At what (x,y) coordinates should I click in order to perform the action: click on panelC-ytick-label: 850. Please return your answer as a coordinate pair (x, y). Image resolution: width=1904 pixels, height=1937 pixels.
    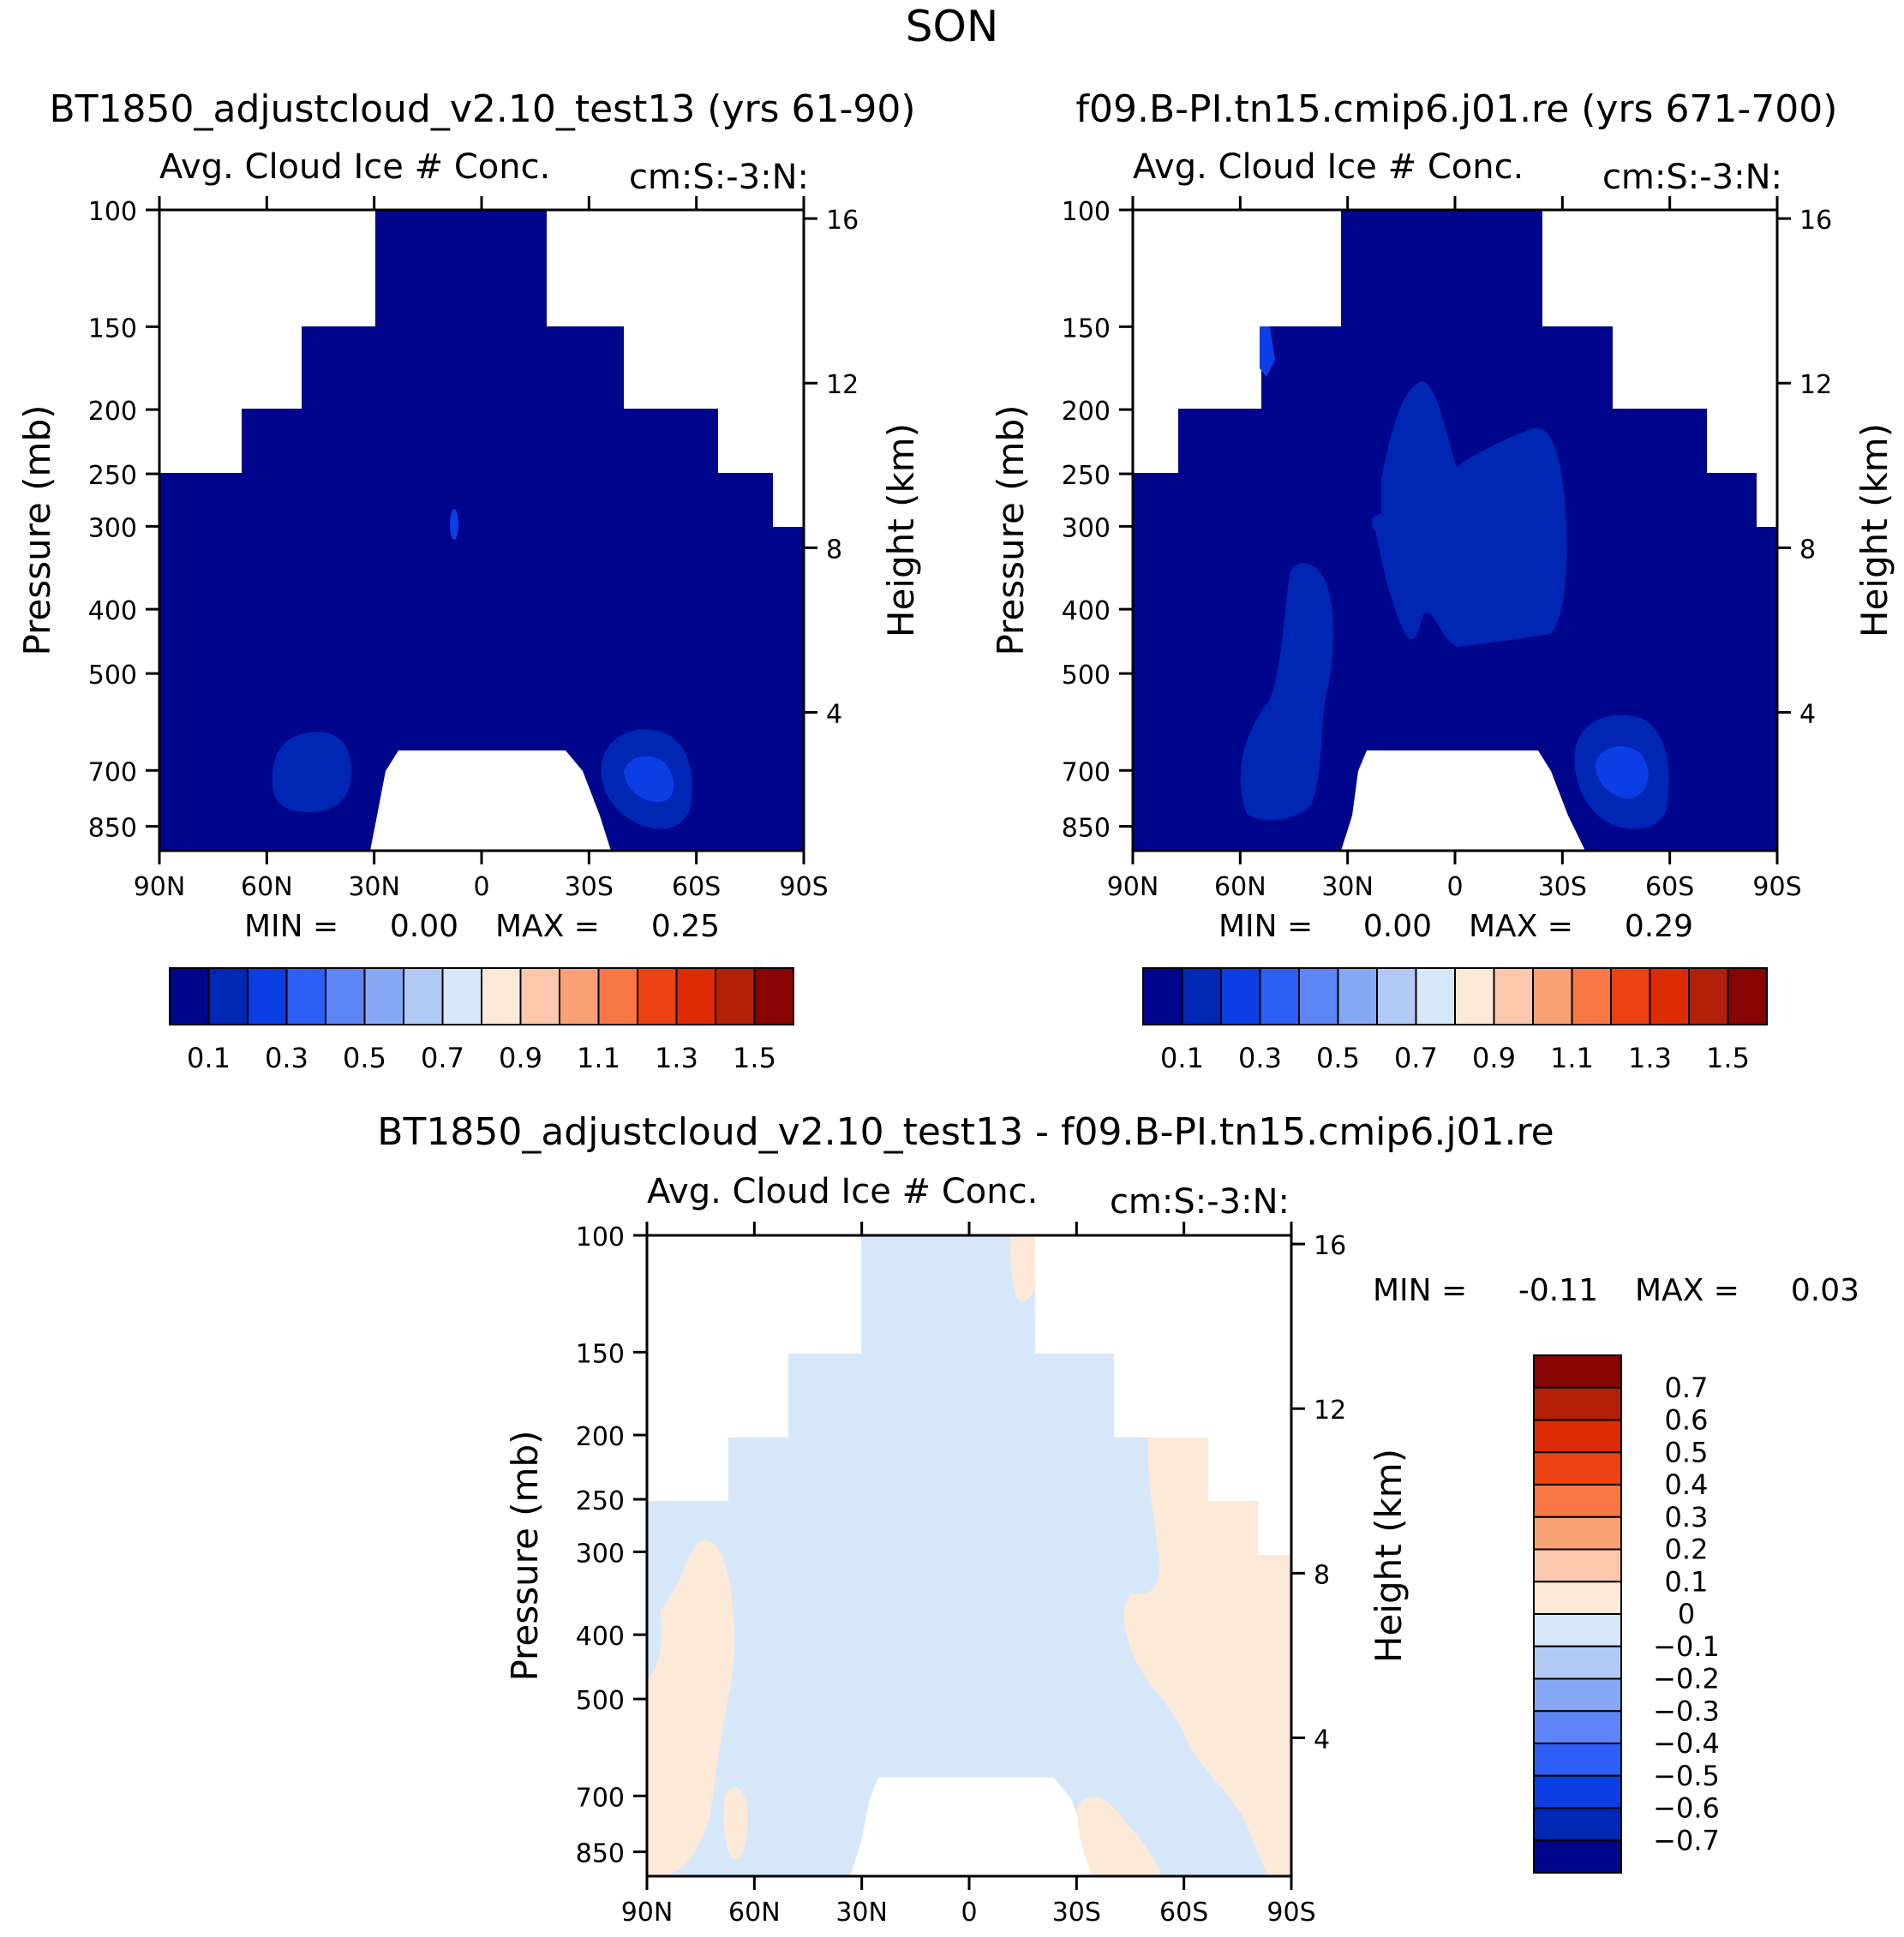
    Looking at the image, I should click on (600, 1854).